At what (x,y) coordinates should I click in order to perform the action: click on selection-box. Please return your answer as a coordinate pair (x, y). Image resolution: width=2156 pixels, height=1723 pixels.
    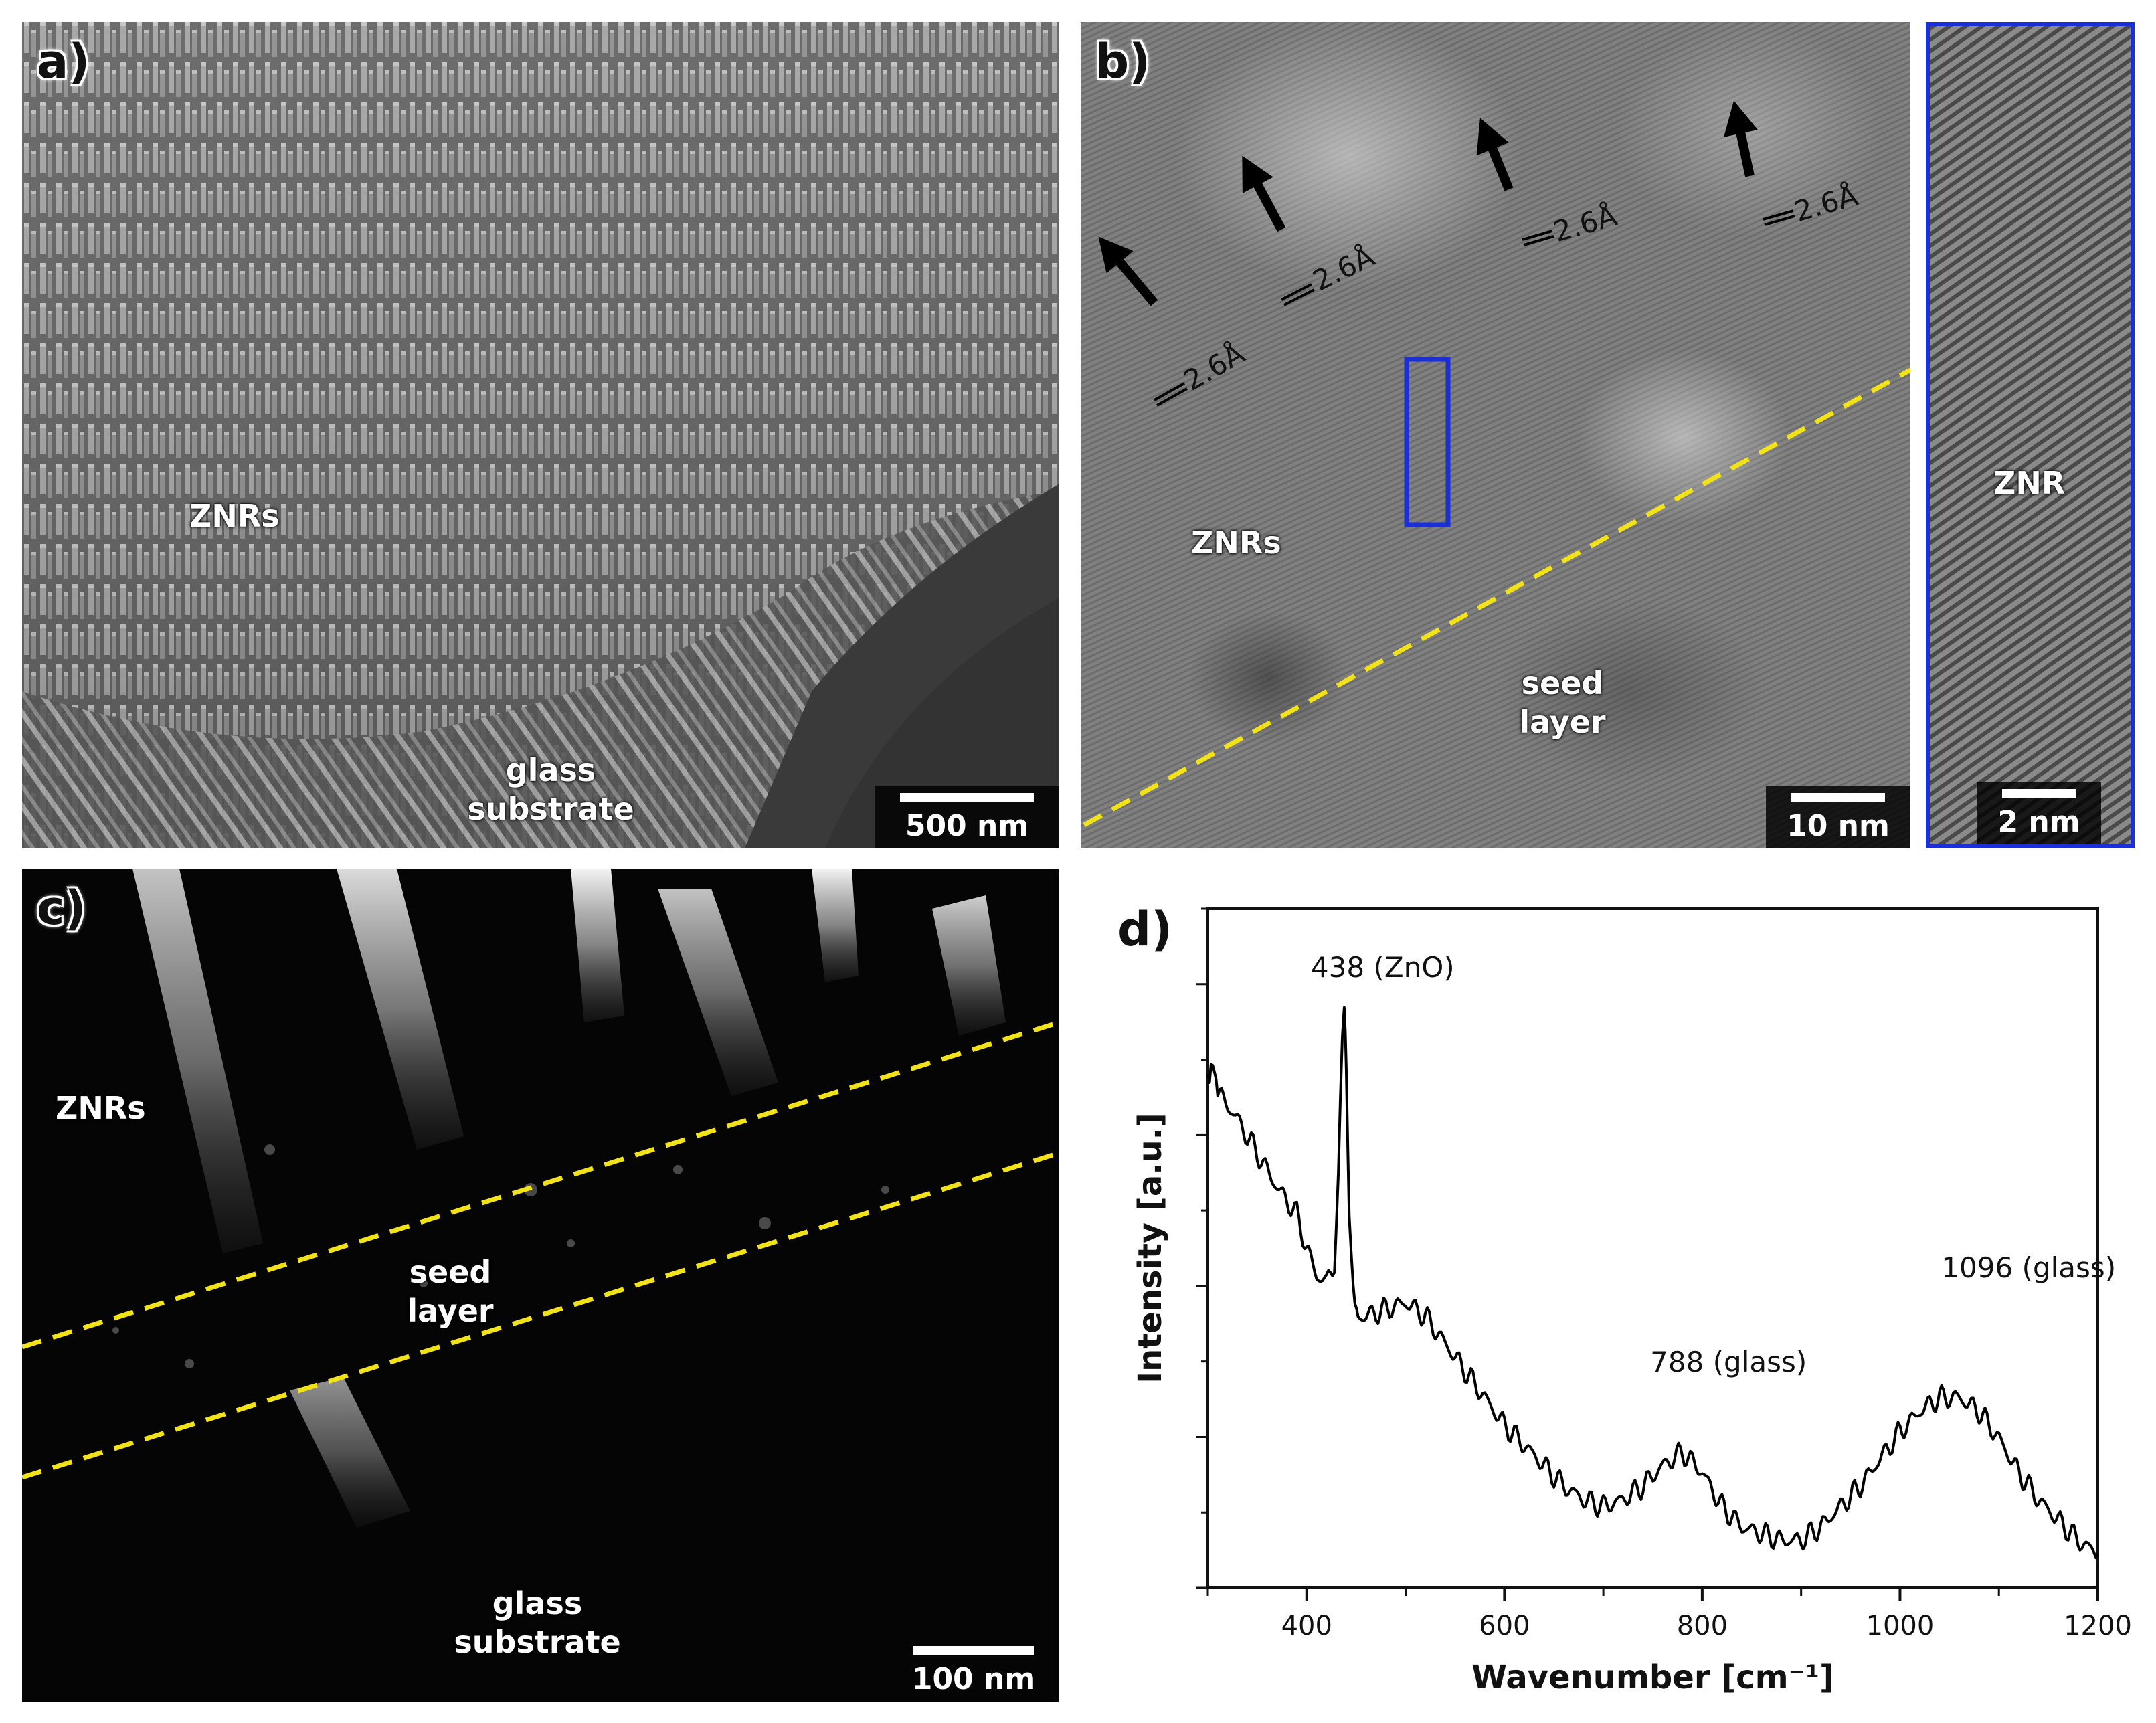
    Looking at the image, I should click on (1427, 442).